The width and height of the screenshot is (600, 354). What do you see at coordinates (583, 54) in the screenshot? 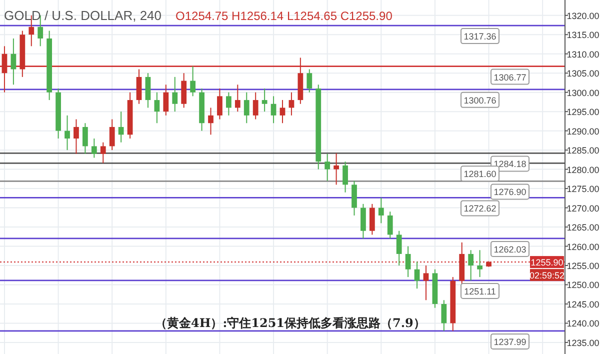
I see `y-tick-label: 1310.00` at bounding box center [583, 54].